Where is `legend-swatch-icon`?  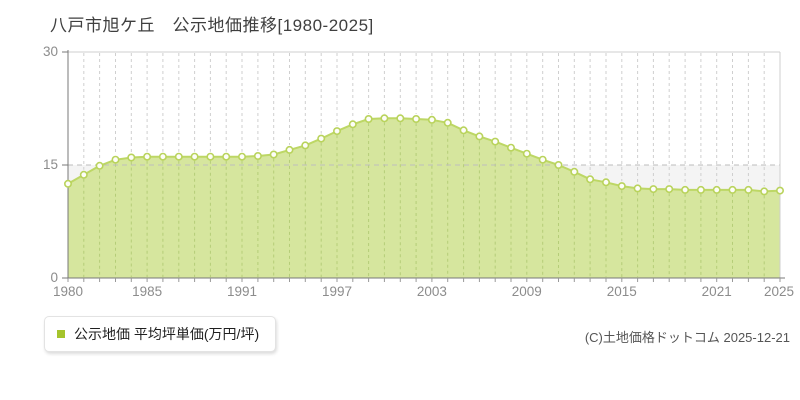 legend-swatch-icon is located at coordinates (61, 334).